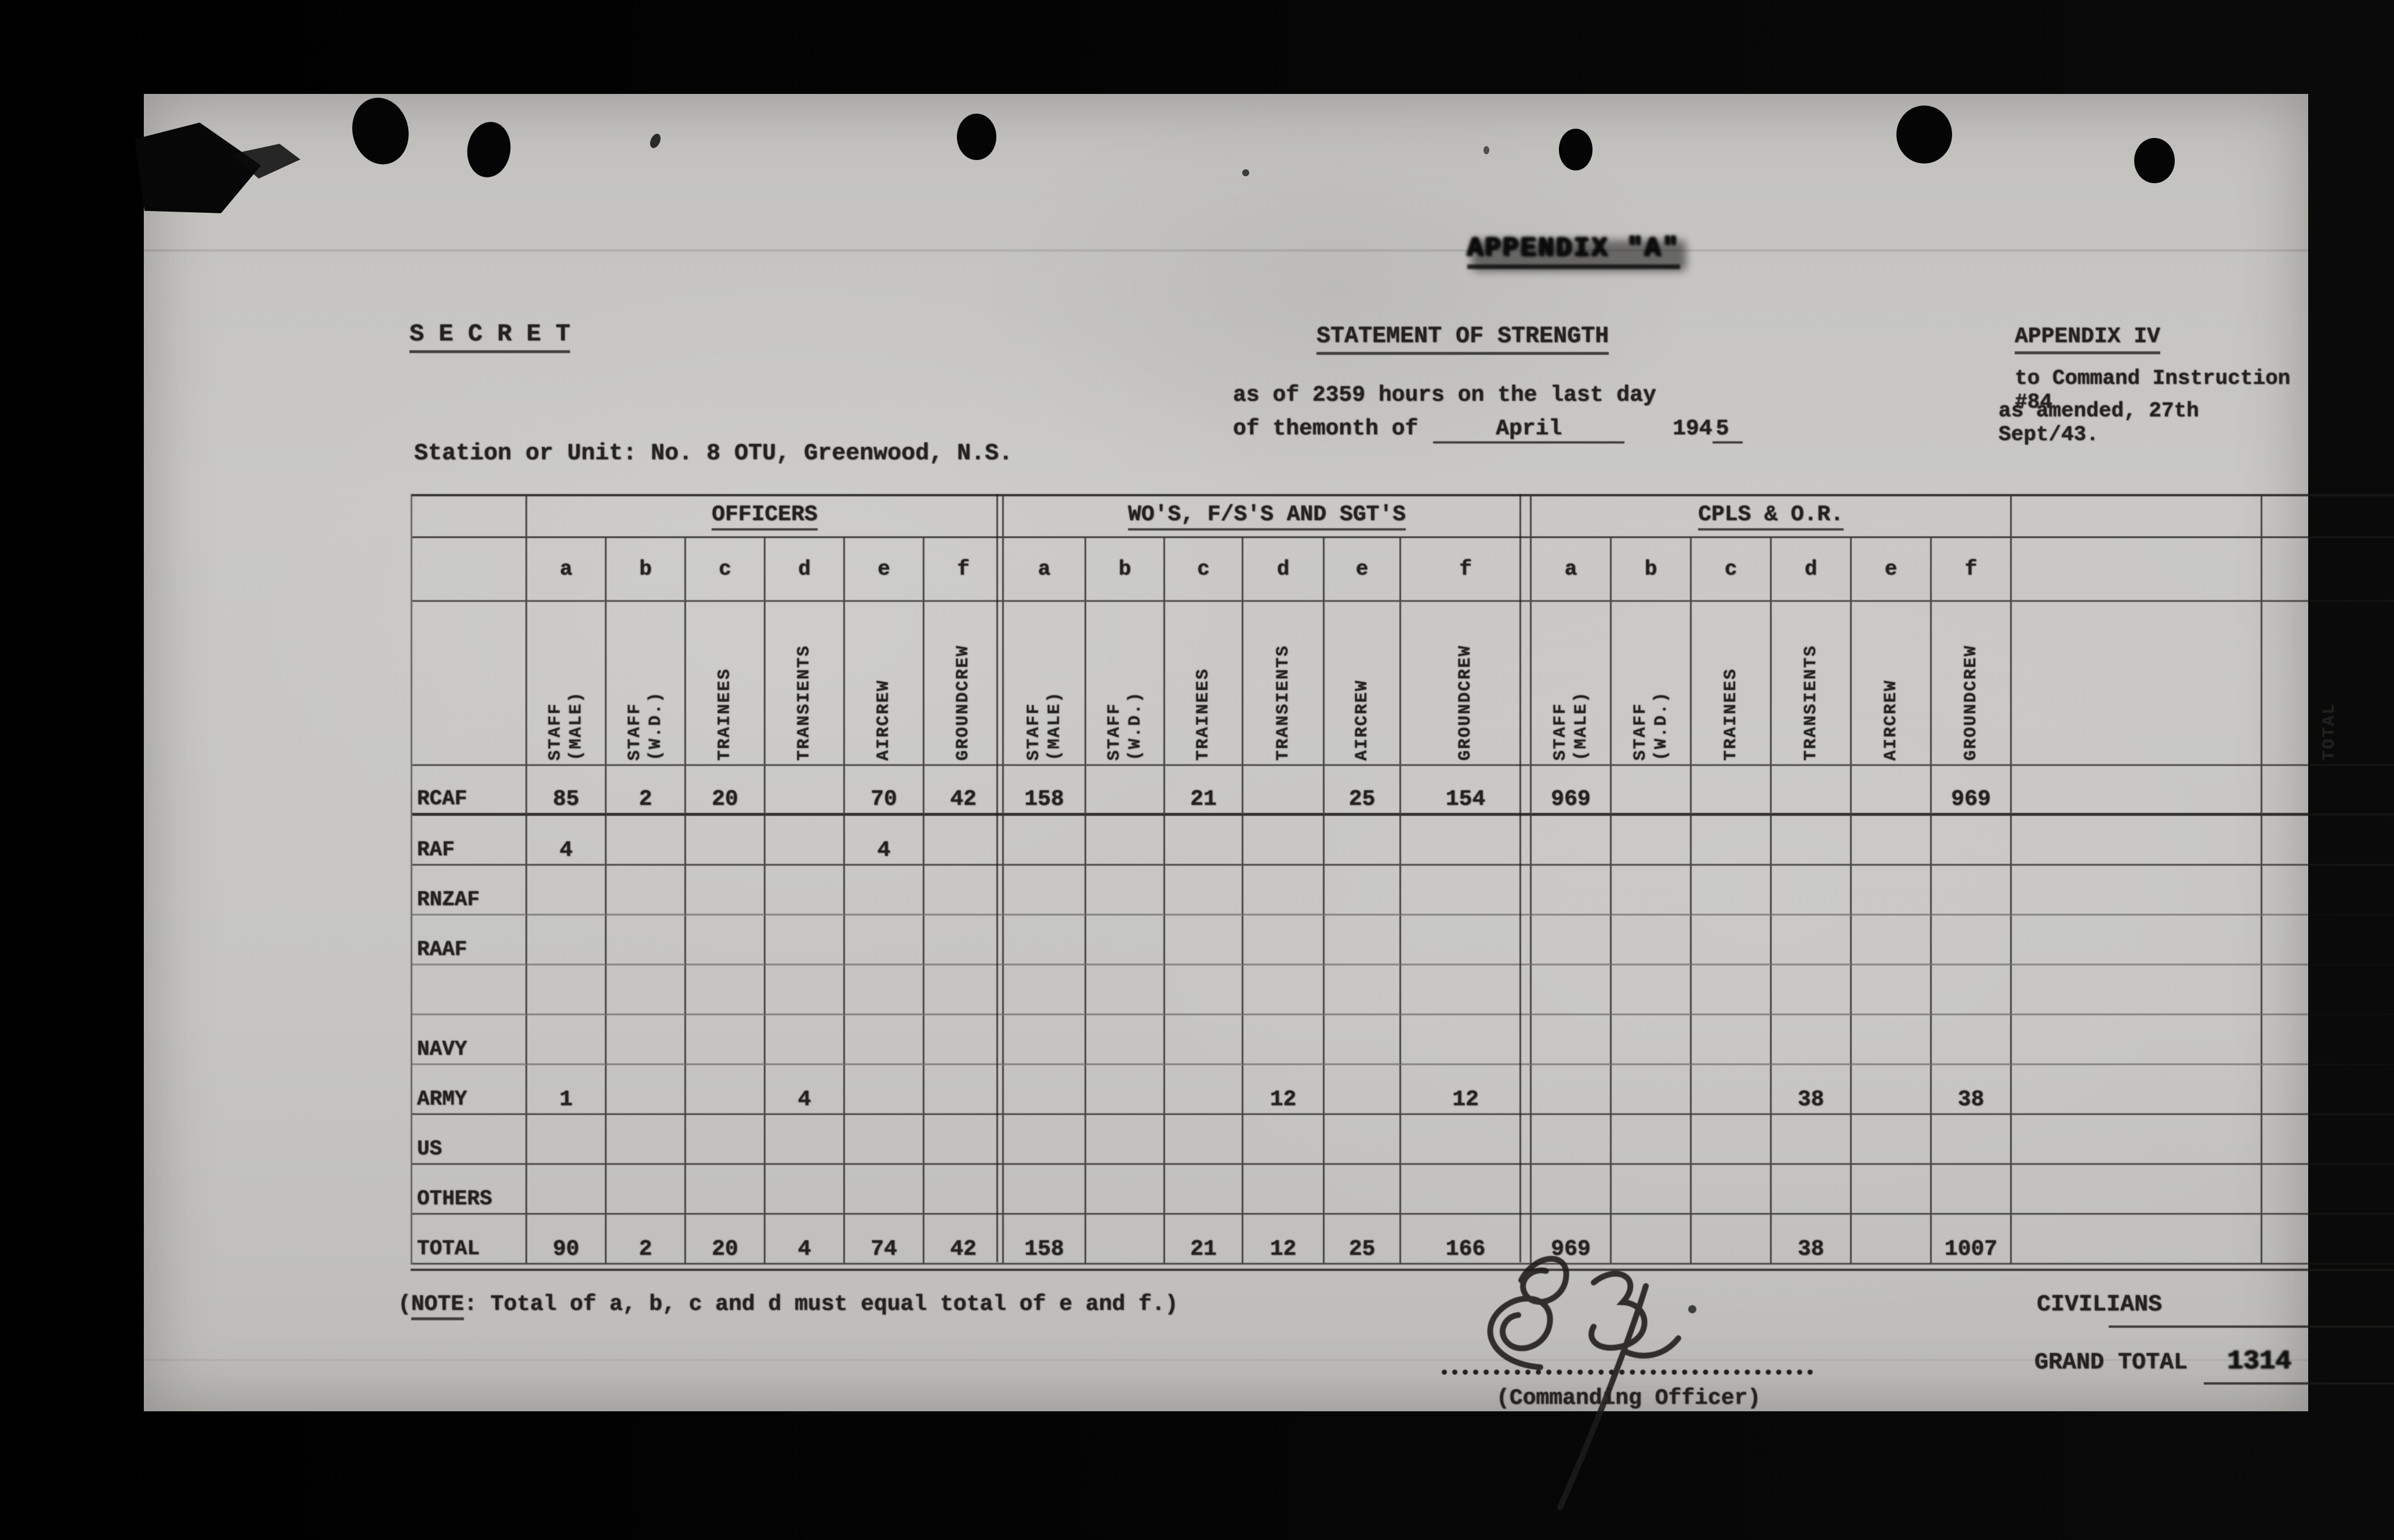 The image size is (2394, 1540). Describe the element at coordinates (1572, 791) in the screenshot. I see `cell-RCAF-cpls-a: 969` at that location.